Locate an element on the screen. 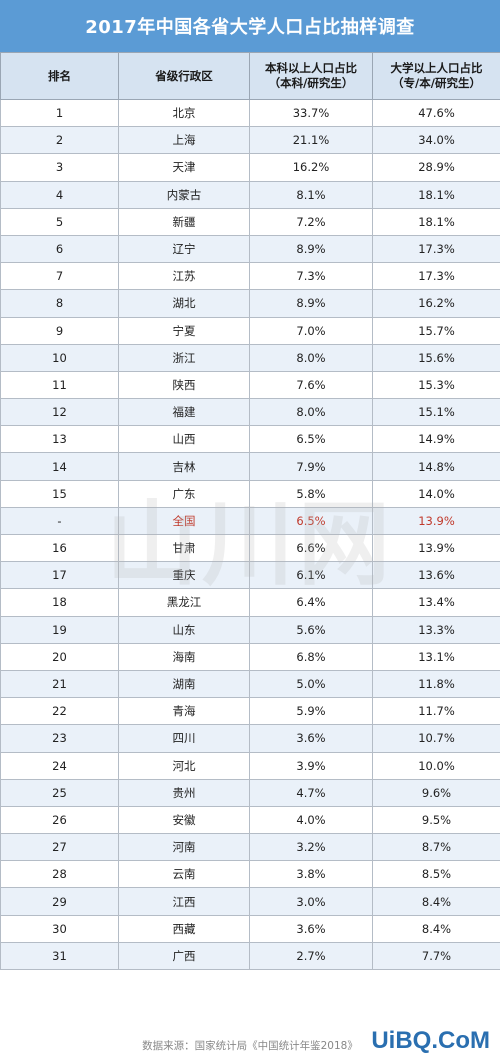 Image resolution: width=500 pixels, height=1059 pixels. table-row: 15 广东 5.8% 14.0% is located at coordinates (250, 493).